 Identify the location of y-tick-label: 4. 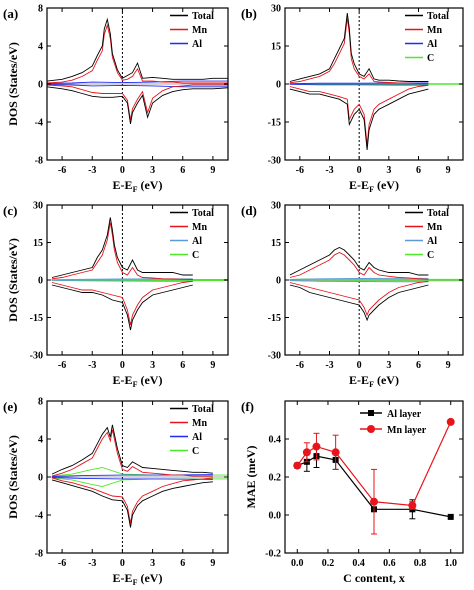
(40, 440).